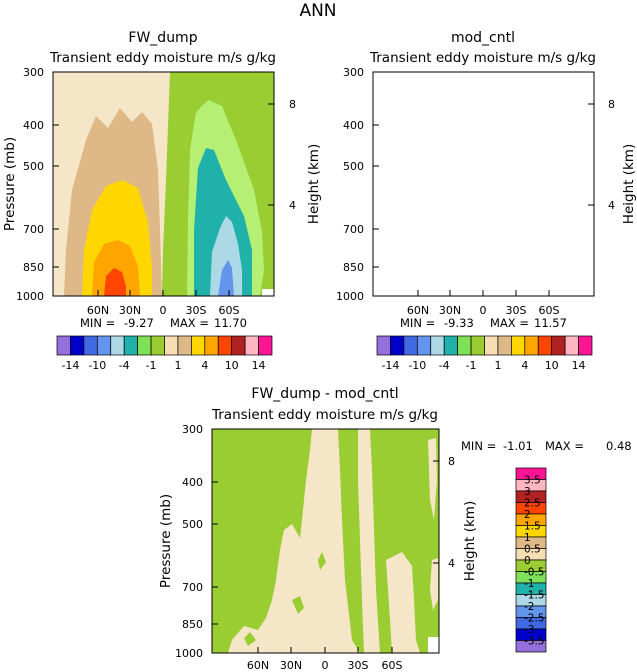 Image resolution: width=637 pixels, height=672 pixels. I want to click on stats-min-value: -9.27, so click(139, 323).